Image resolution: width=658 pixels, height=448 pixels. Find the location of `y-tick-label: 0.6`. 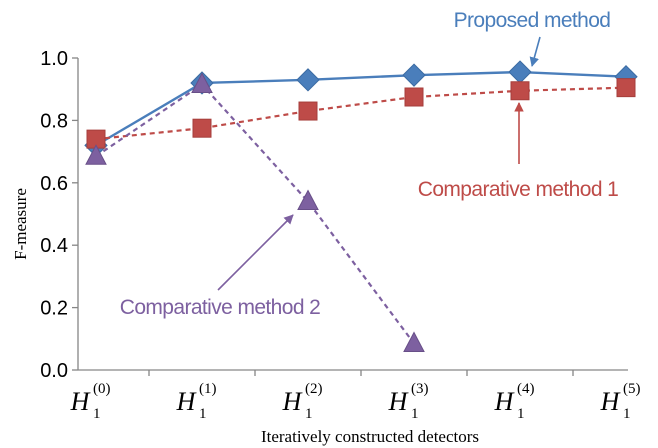

y-tick-label: 0.6 is located at coordinates (54, 184).